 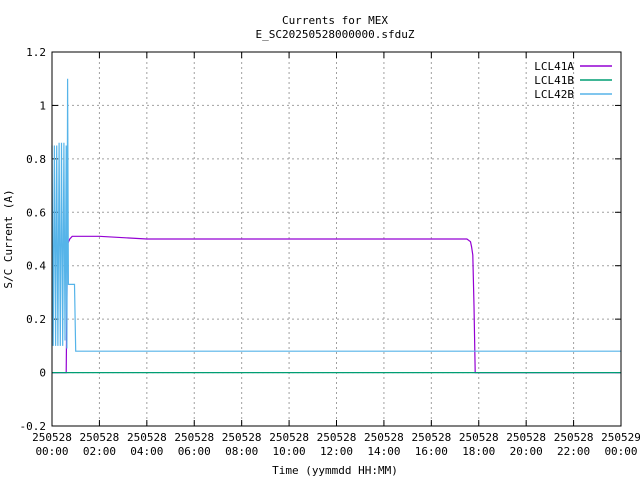 I want to click on x-tick-time: 06:00, so click(x=194, y=451).